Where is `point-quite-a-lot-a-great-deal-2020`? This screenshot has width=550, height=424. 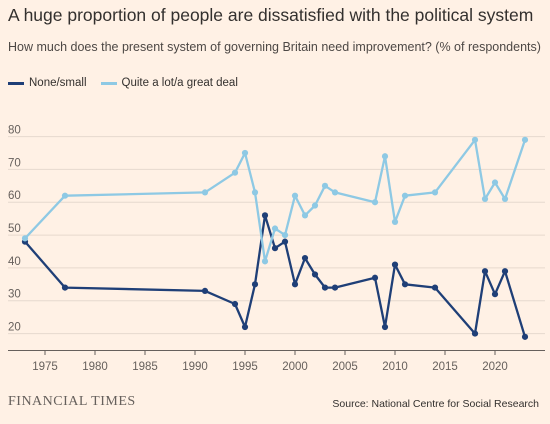
point-quite-a-lot-a-great-deal-2020 is located at coordinates (495, 182).